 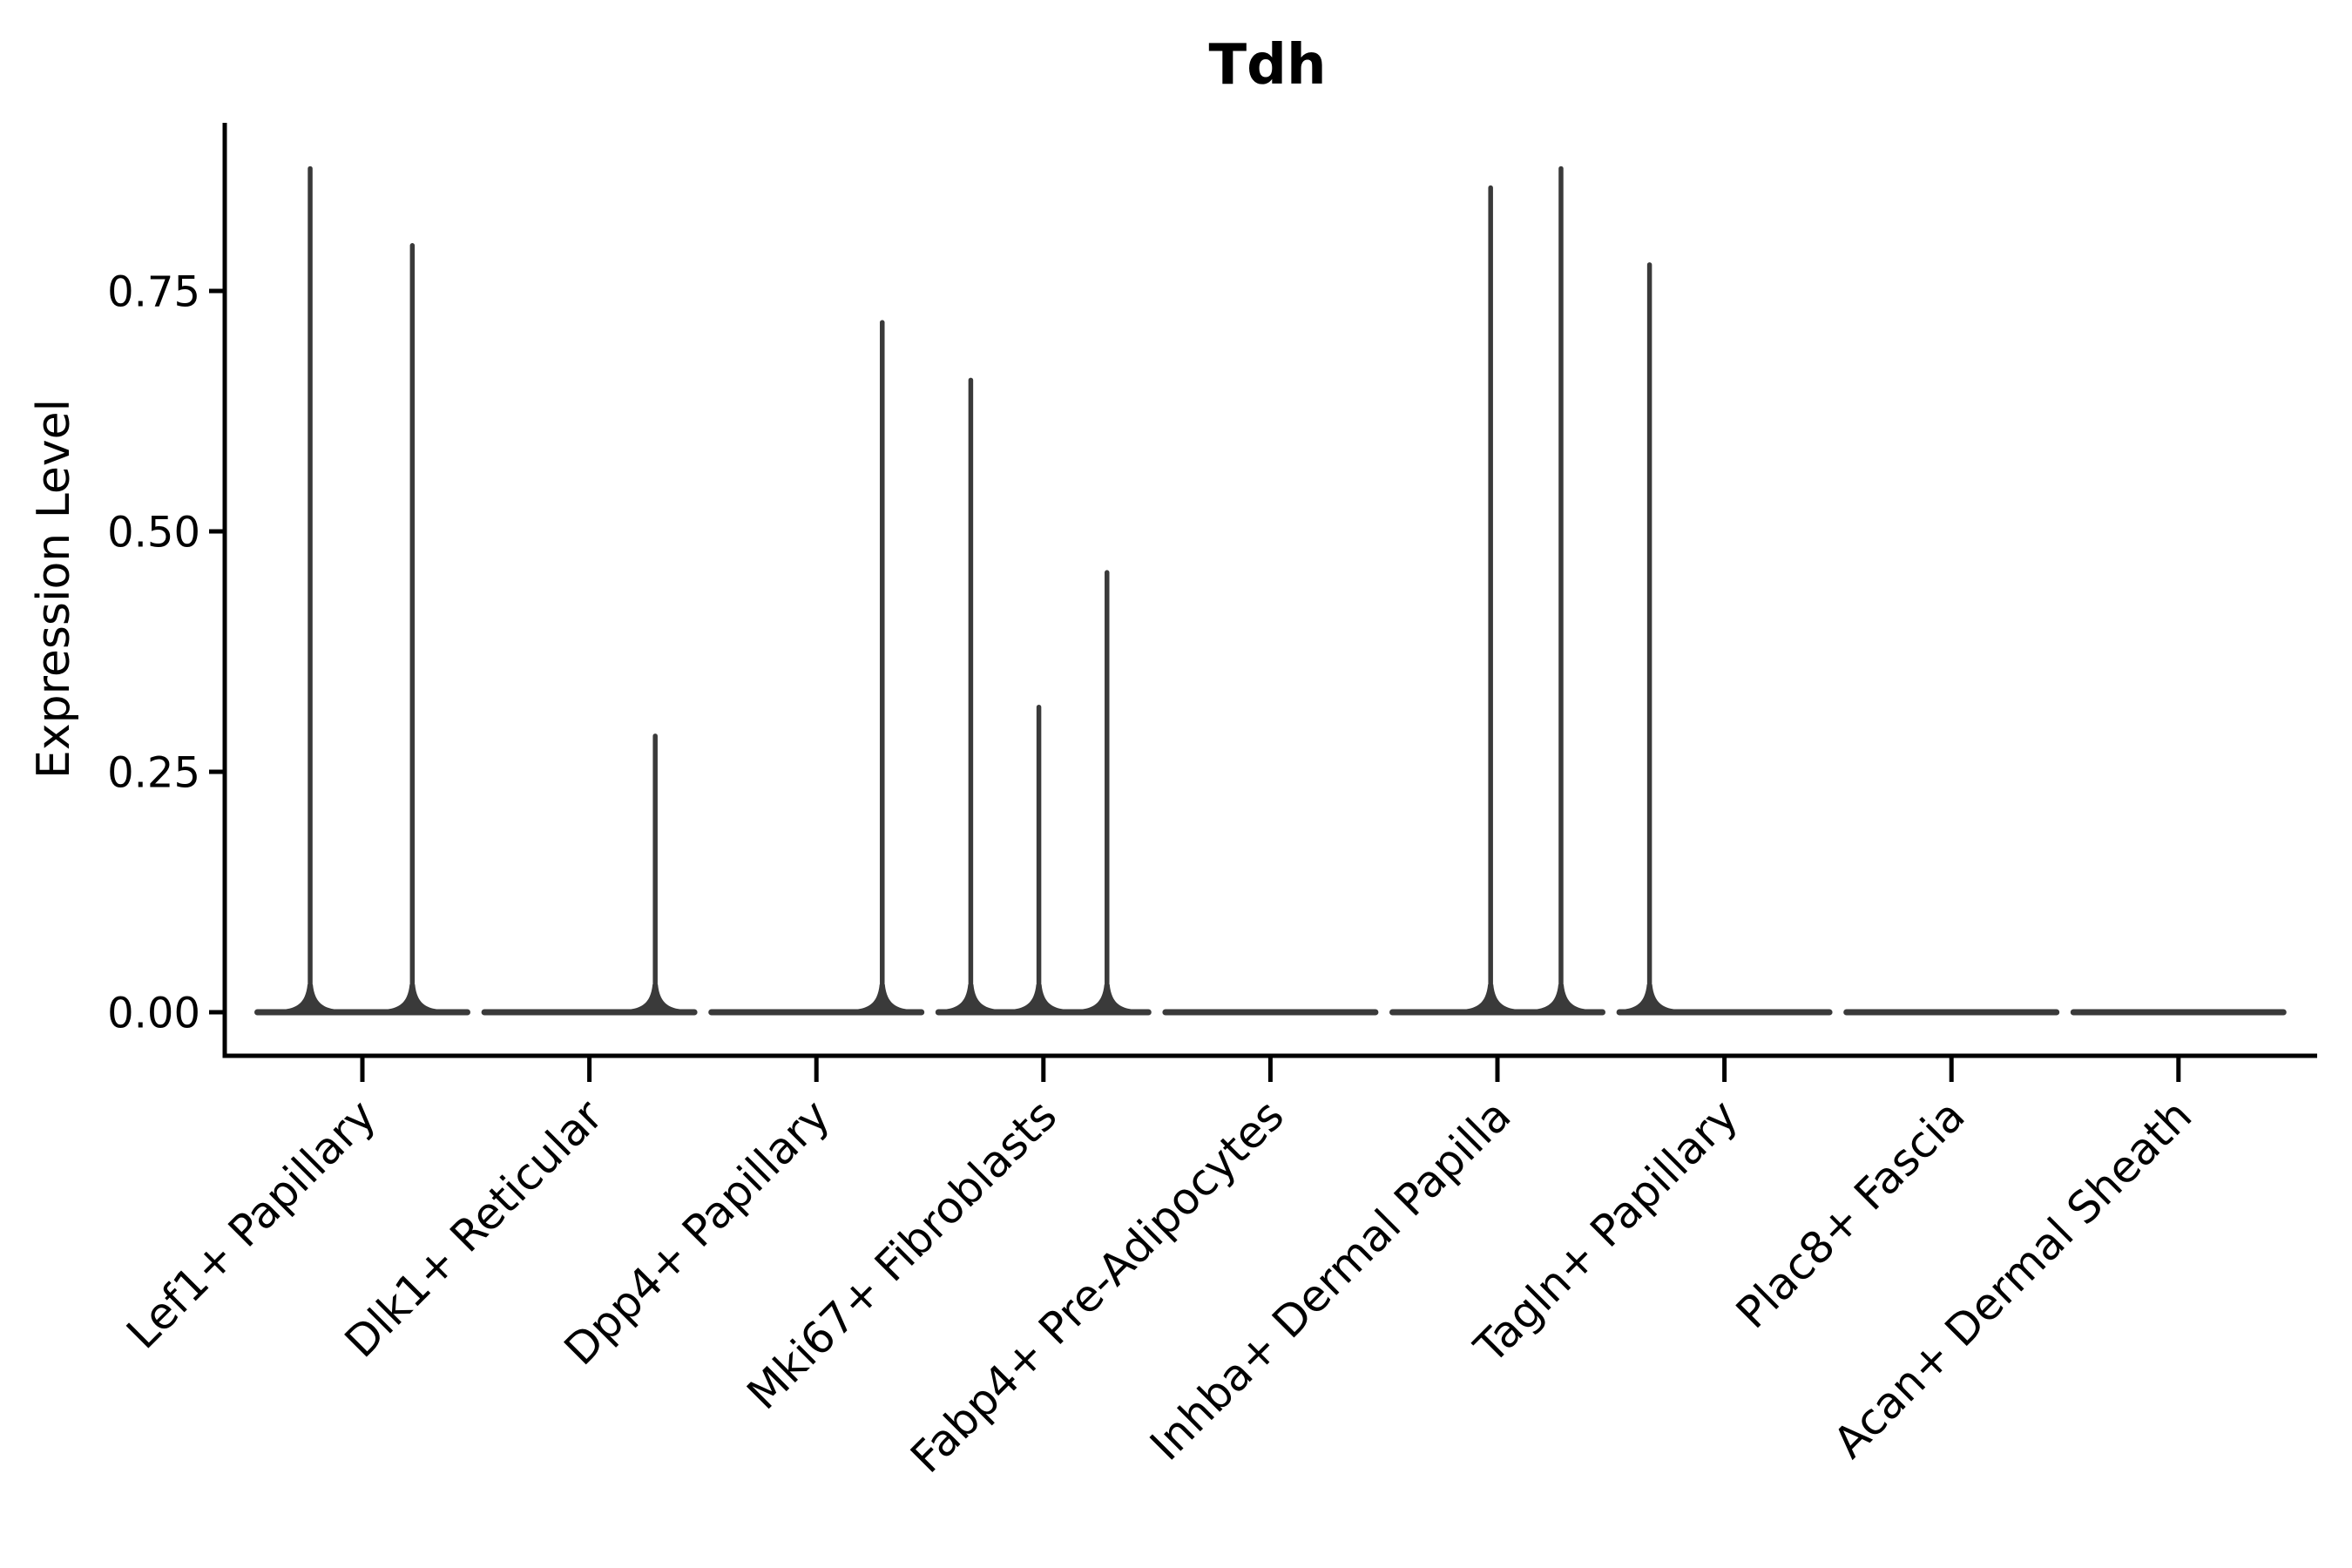 What do you see at coordinates (1097, 1286) in the screenshot?
I see `x-tick-label: Fabp4+ Pre-Adipocytes` at bounding box center [1097, 1286].